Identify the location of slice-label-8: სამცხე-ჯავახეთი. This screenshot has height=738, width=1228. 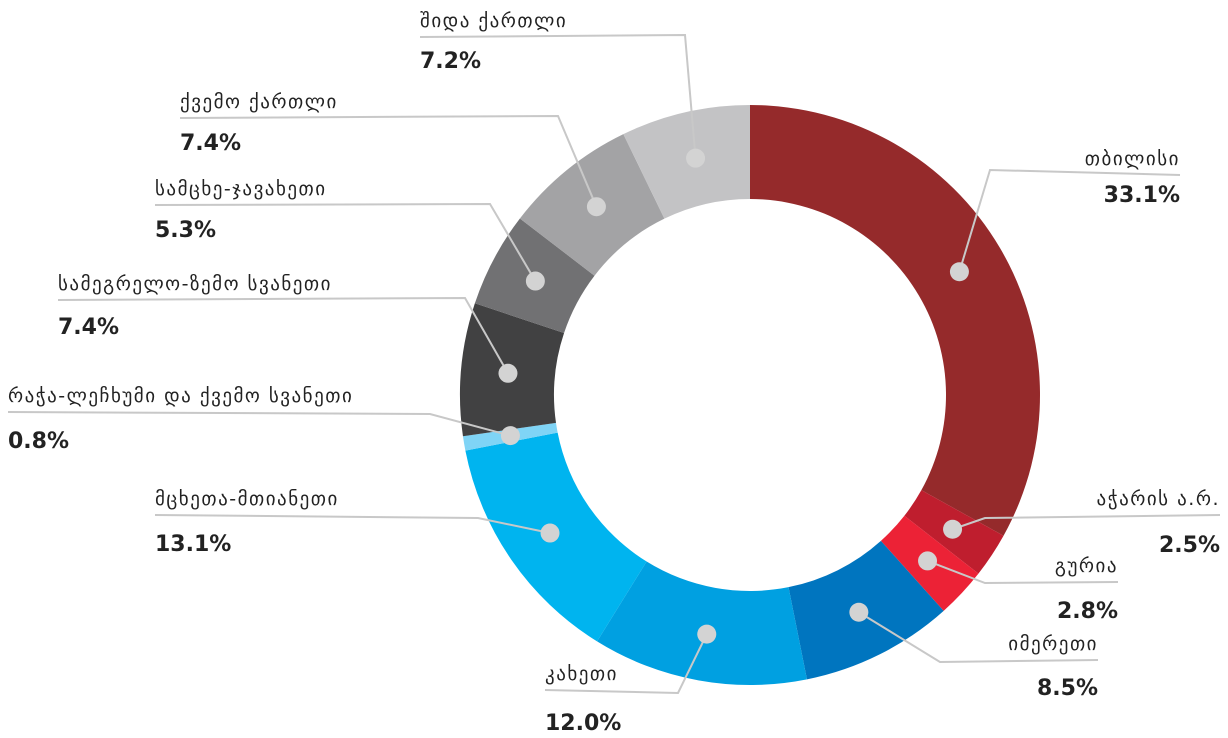
(241, 189).